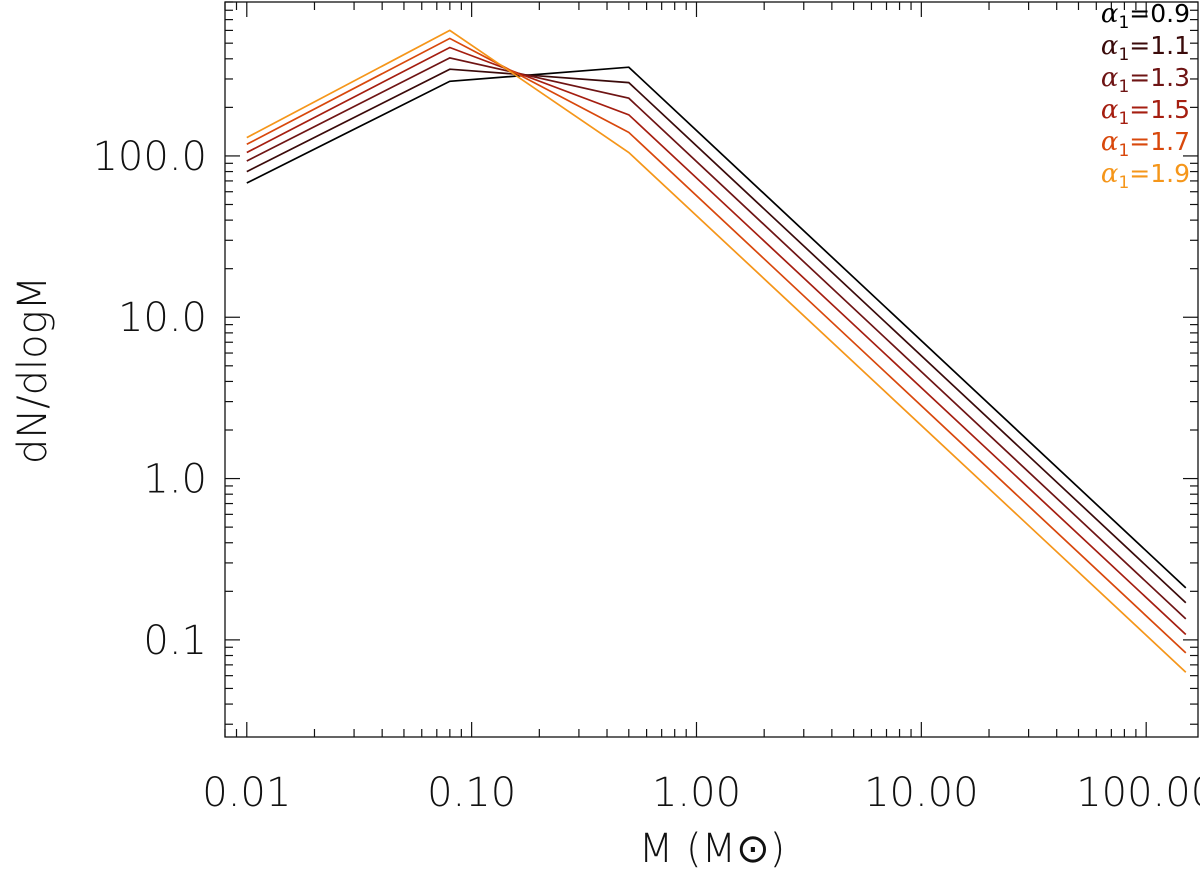 The image size is (1200, 874). I want to click on y-axis-title: dN/dlogM, so click(33, 370).